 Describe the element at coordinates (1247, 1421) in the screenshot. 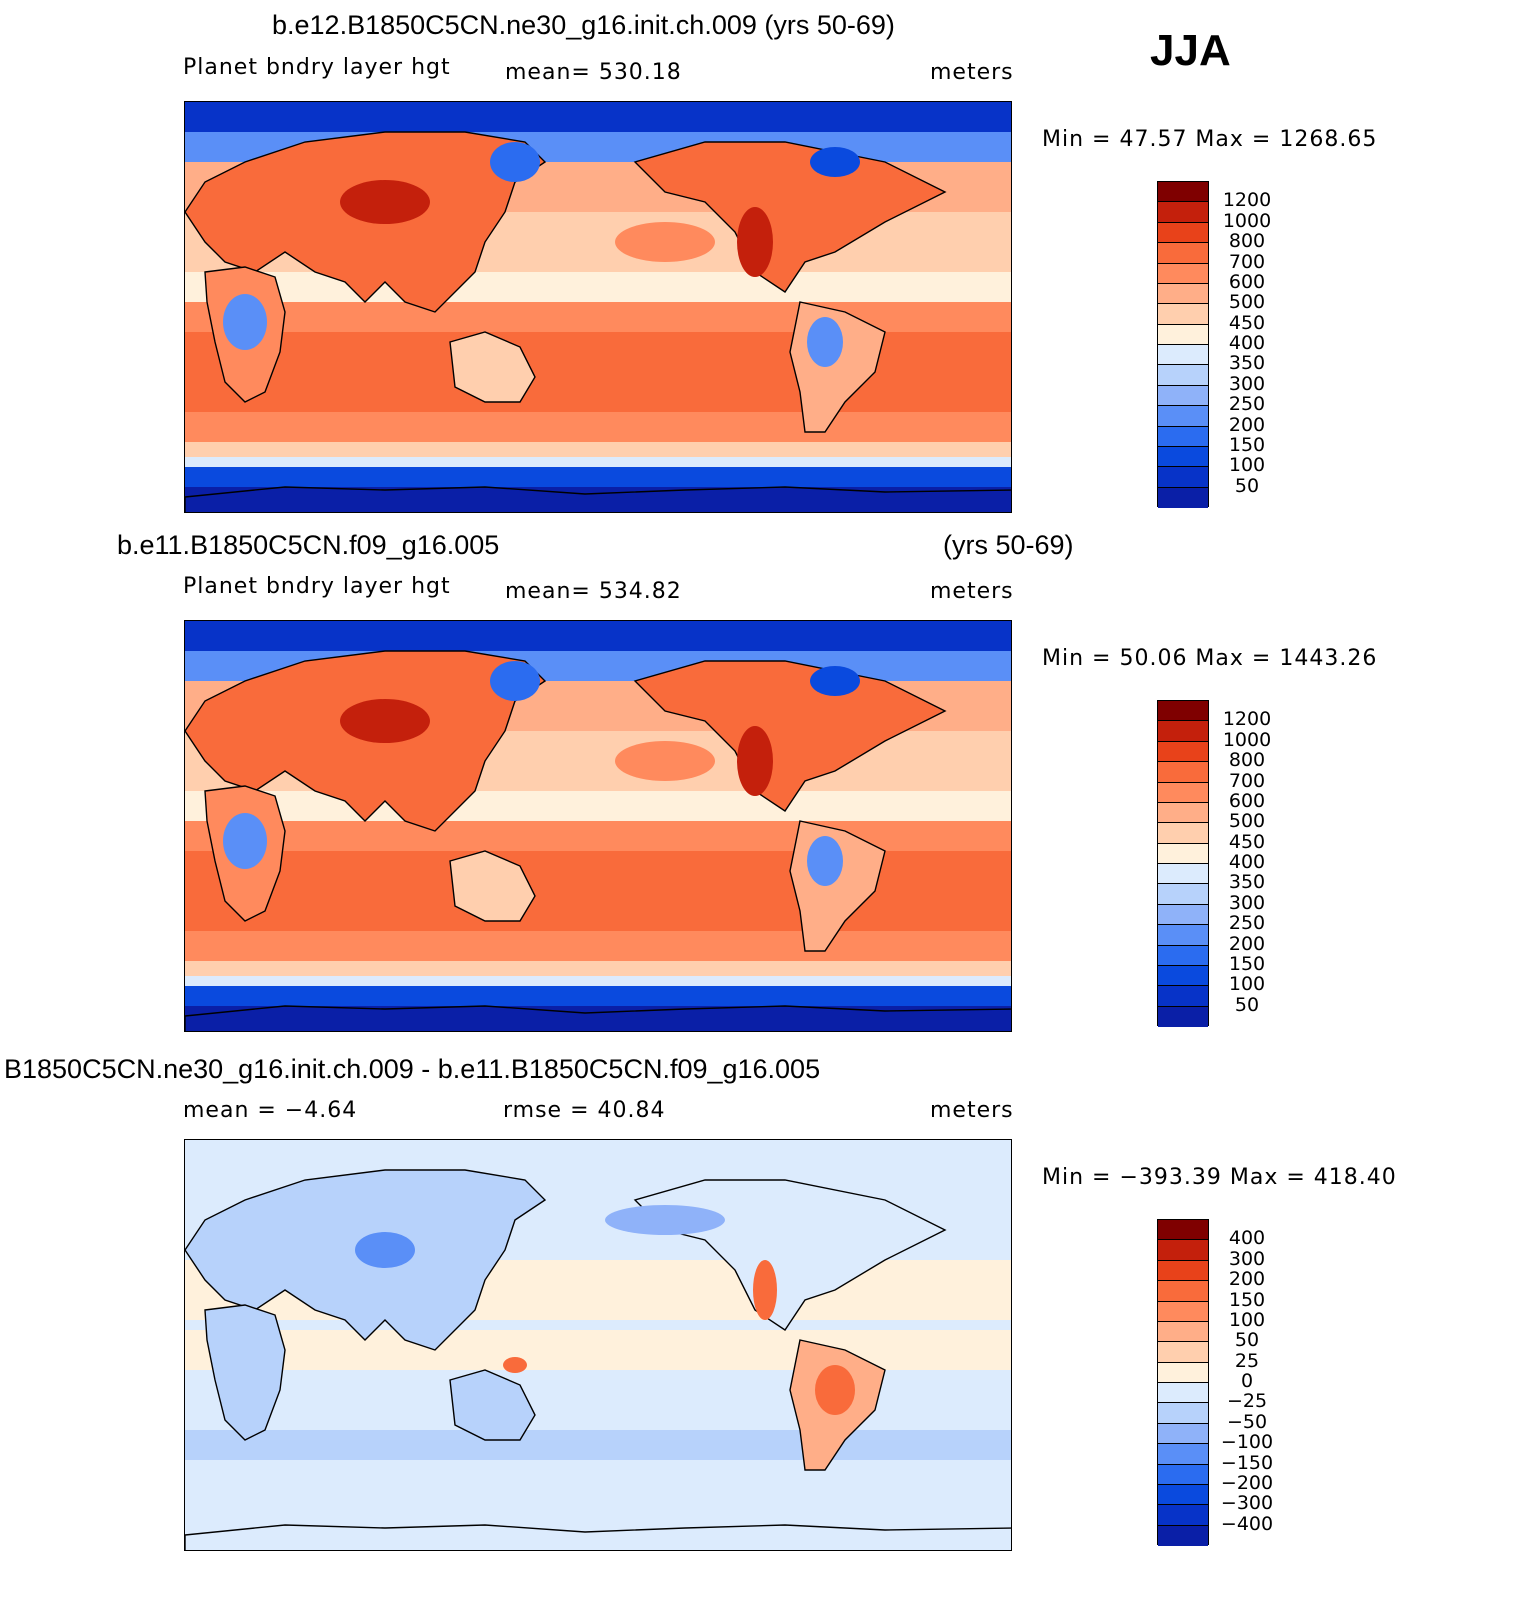

I see `colorbar-tick-label: −50` at that location.